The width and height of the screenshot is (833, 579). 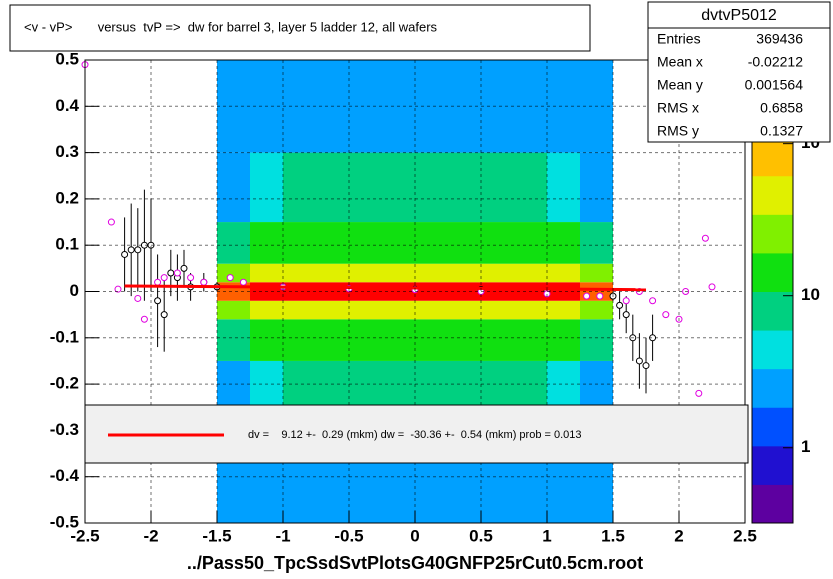 I want to click on x-tick-label: -2.5, so click(x=84, y=535).